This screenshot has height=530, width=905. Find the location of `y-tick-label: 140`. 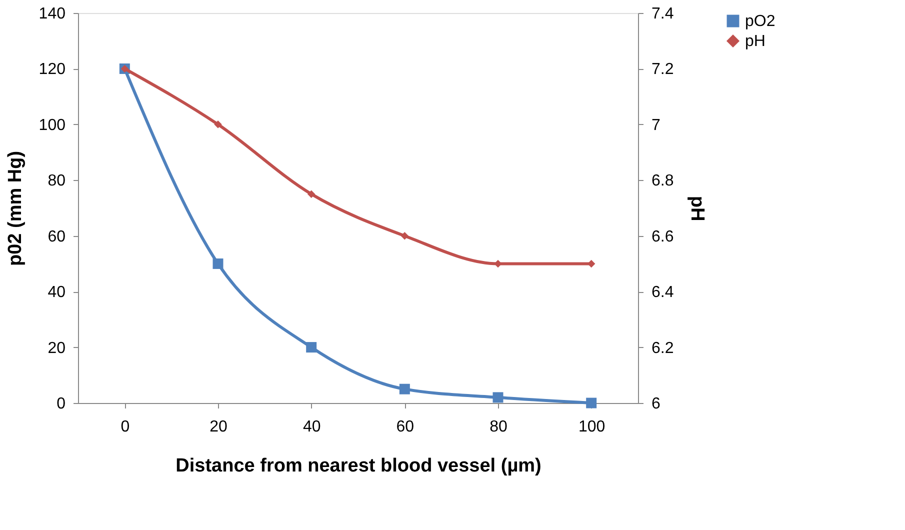

y-tick-label: 140 is located at coordinates (52, 14).